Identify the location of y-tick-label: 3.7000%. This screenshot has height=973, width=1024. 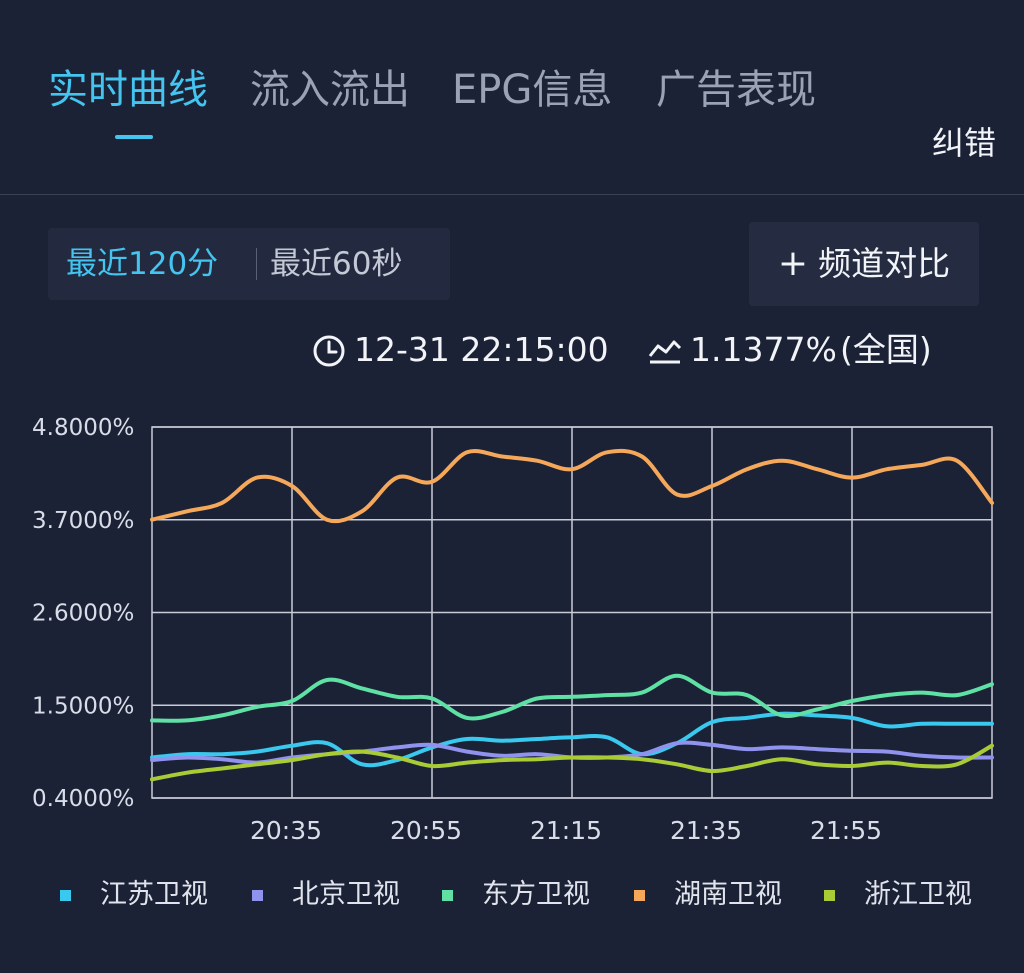
(83, 521).